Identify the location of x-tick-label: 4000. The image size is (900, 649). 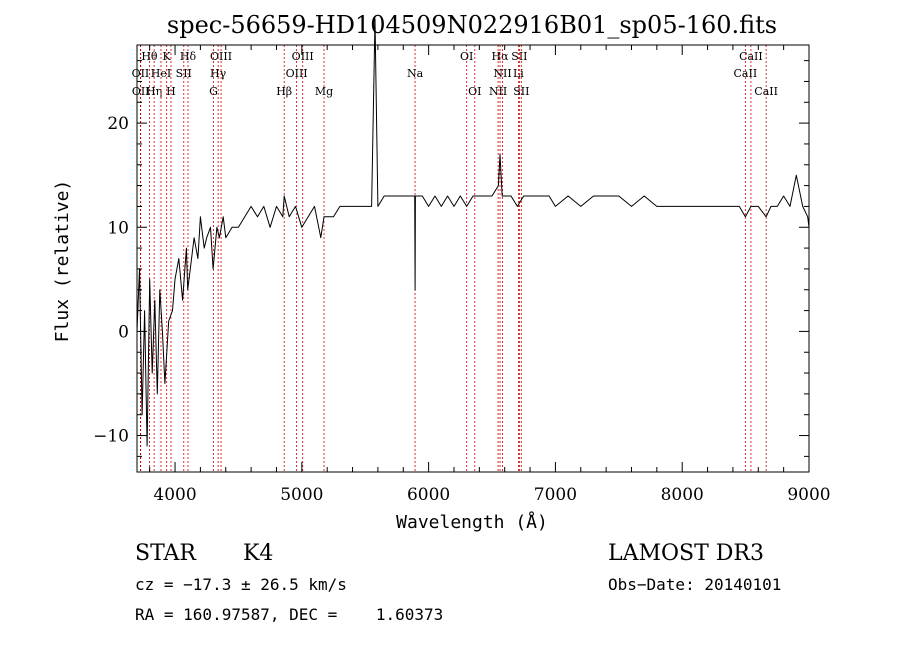
(174, 495).